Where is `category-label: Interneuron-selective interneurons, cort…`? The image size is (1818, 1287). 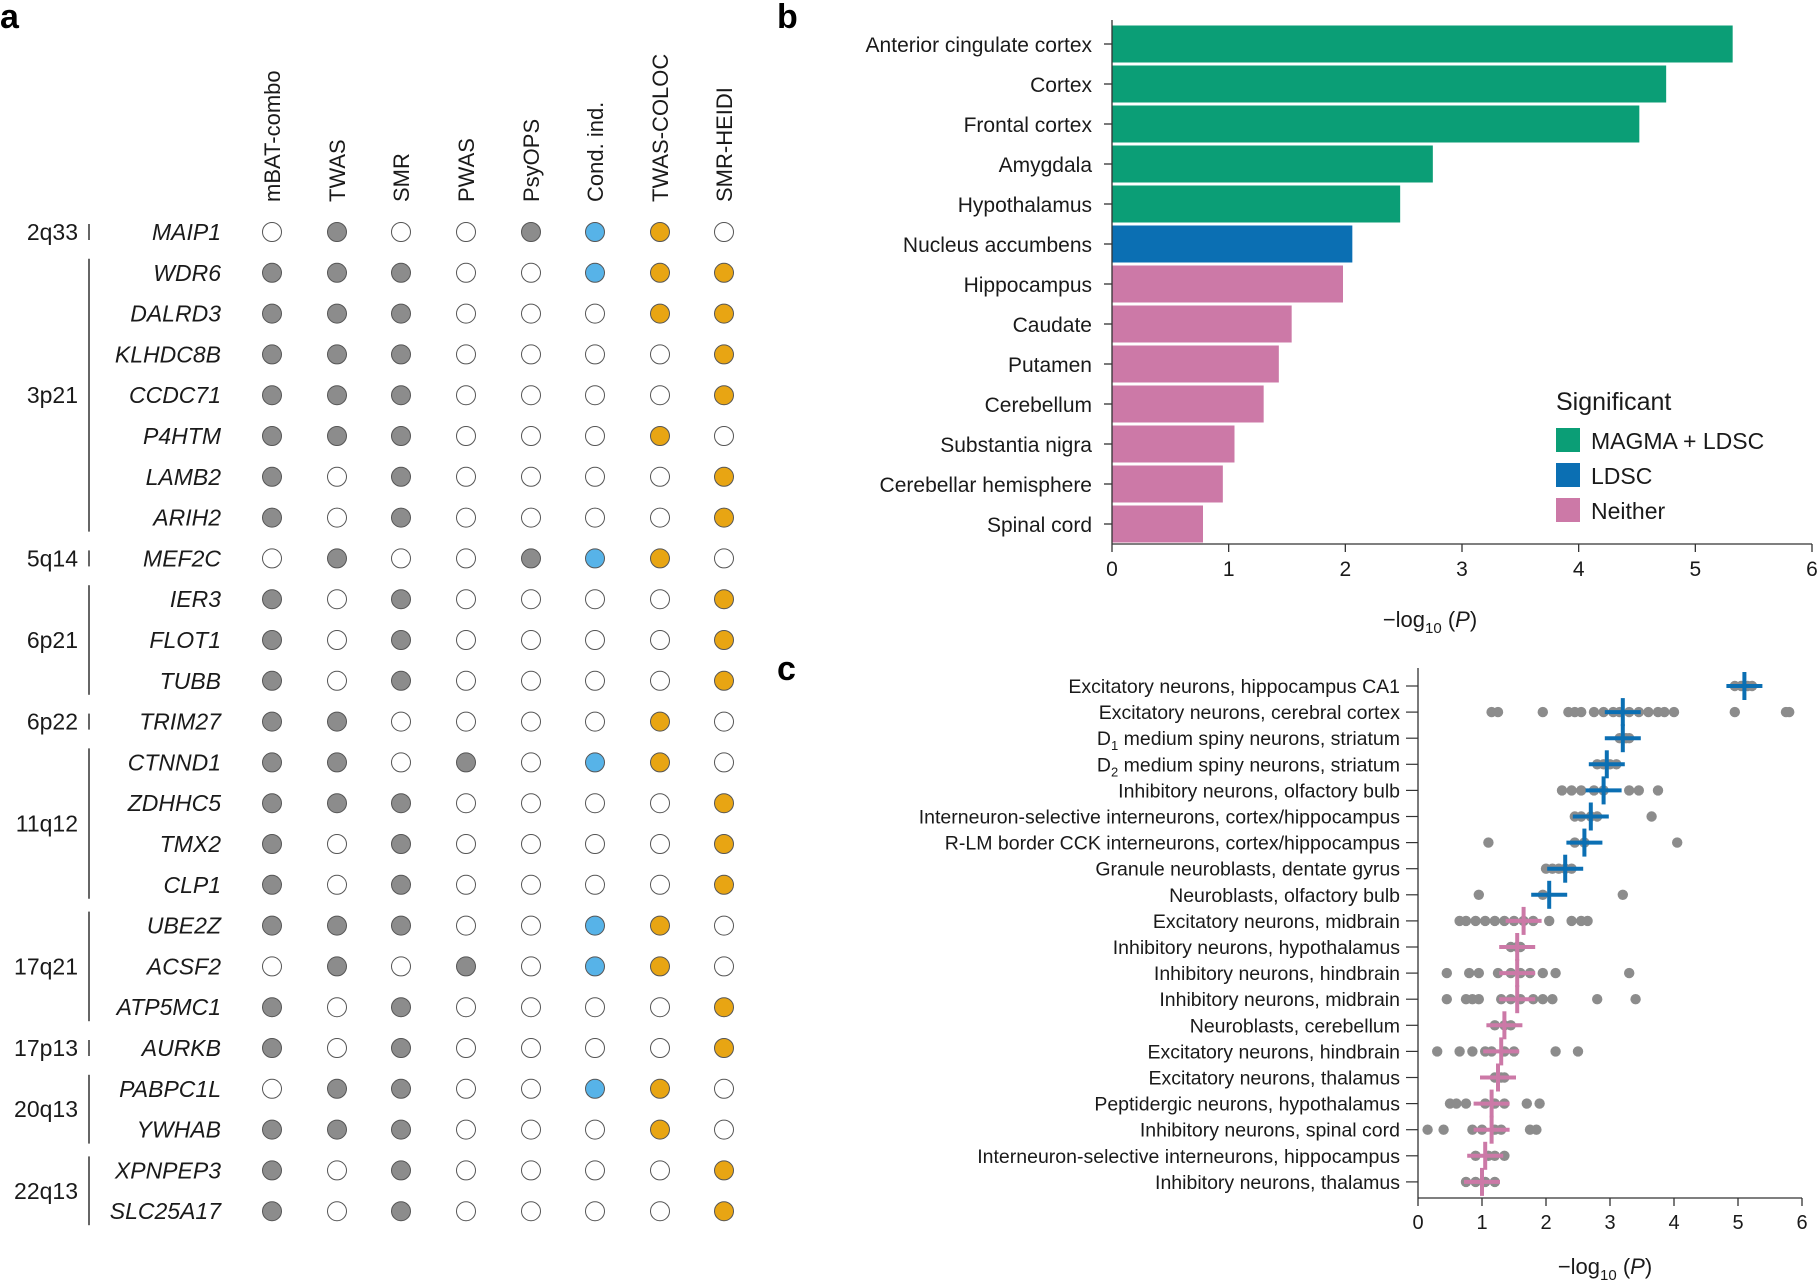
category-label: Interneuron-selective interneurons, cort… is located at coordinates (1160, 818).